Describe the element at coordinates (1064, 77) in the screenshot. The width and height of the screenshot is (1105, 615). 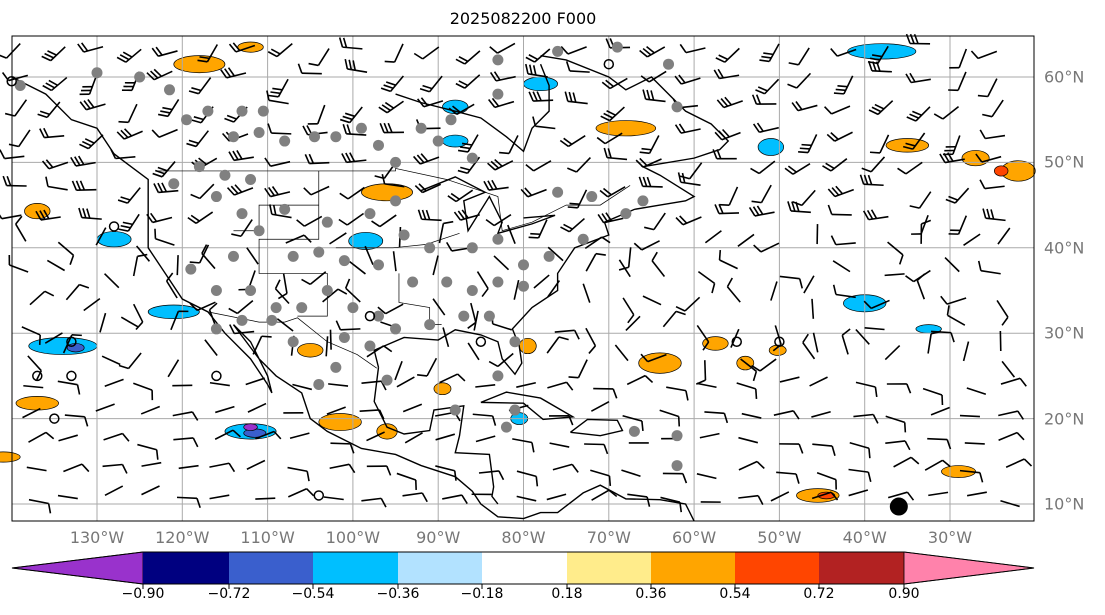
I see `lat-label: 60°N` at that location.